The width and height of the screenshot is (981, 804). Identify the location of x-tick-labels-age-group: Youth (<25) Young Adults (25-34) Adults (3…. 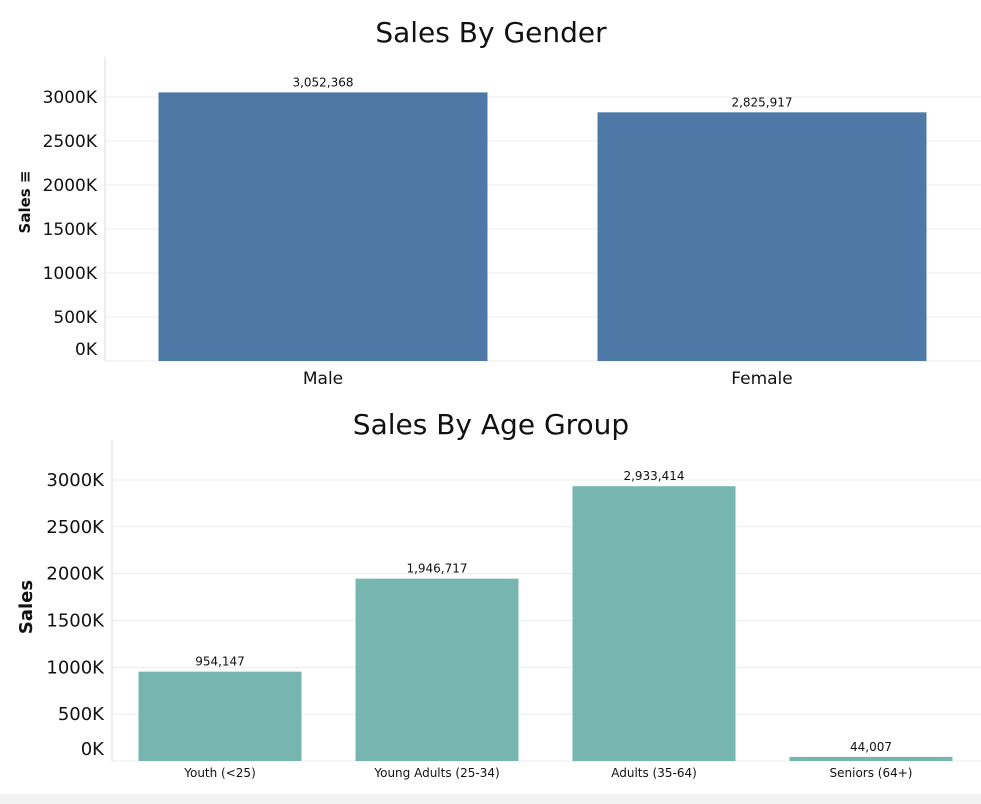
(547, 773).